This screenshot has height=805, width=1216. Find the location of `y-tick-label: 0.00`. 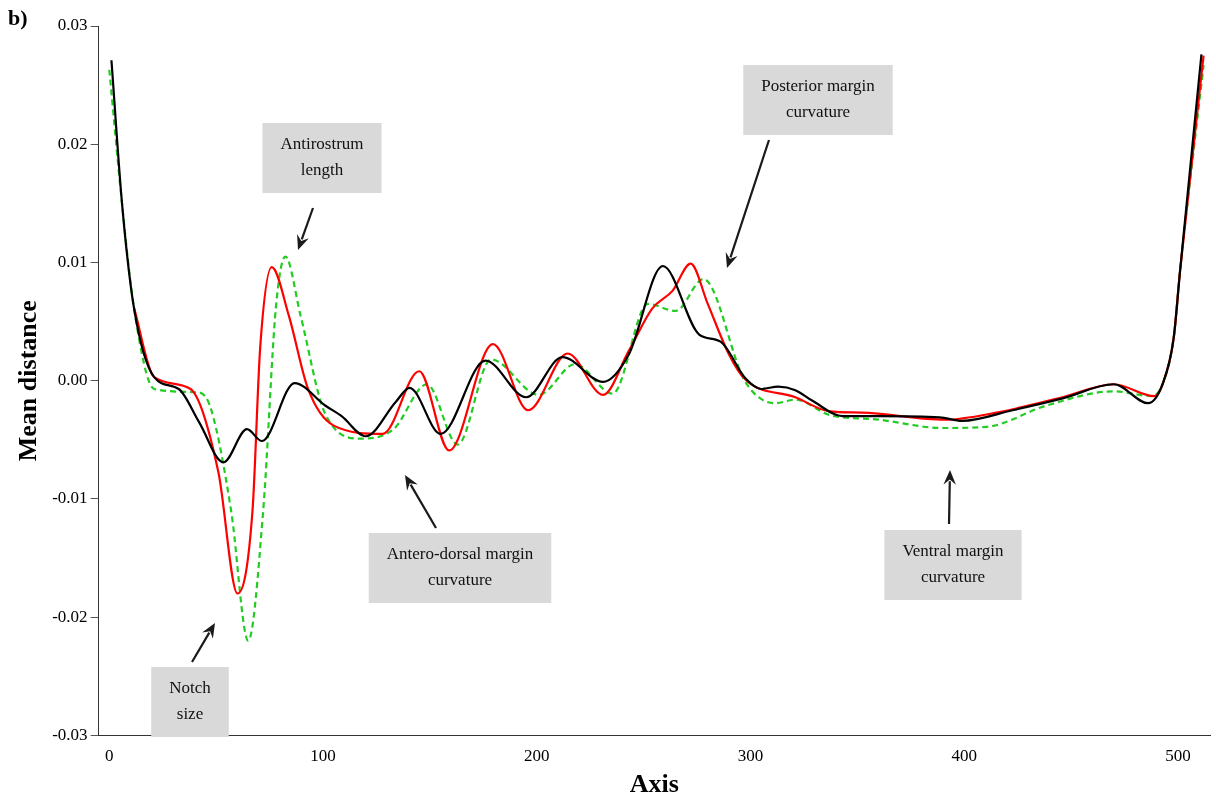

y-tick-label: 0.00 is located at coordinates (72, 380).